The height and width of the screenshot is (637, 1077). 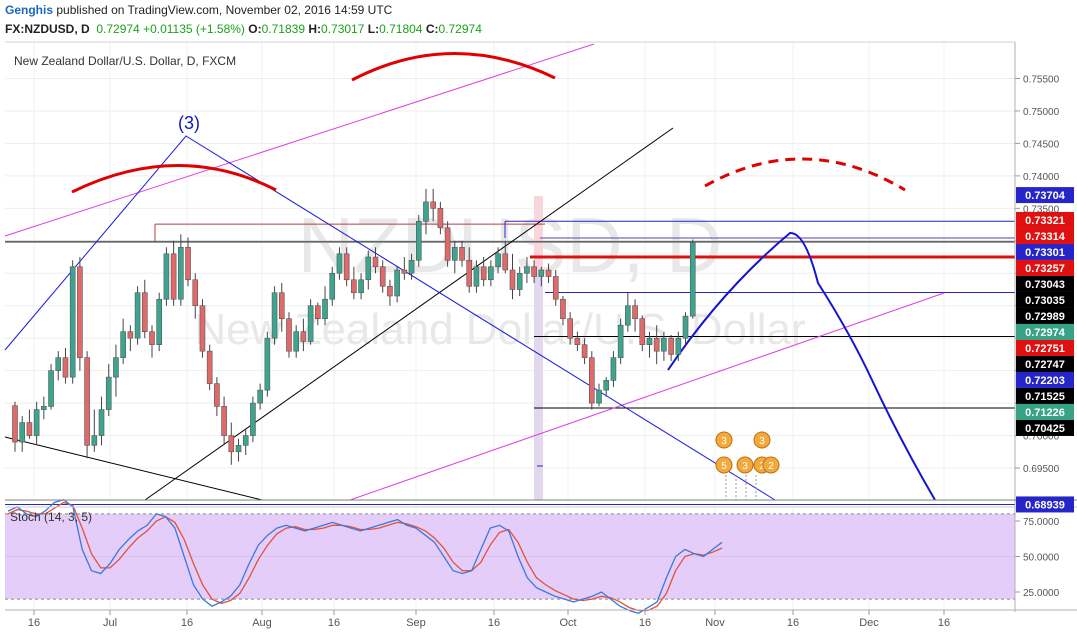 What do you see at coordinates (110, 623) in the screenshot?
I see `time-tick-label: Jul` at bounding box center [110, 623].